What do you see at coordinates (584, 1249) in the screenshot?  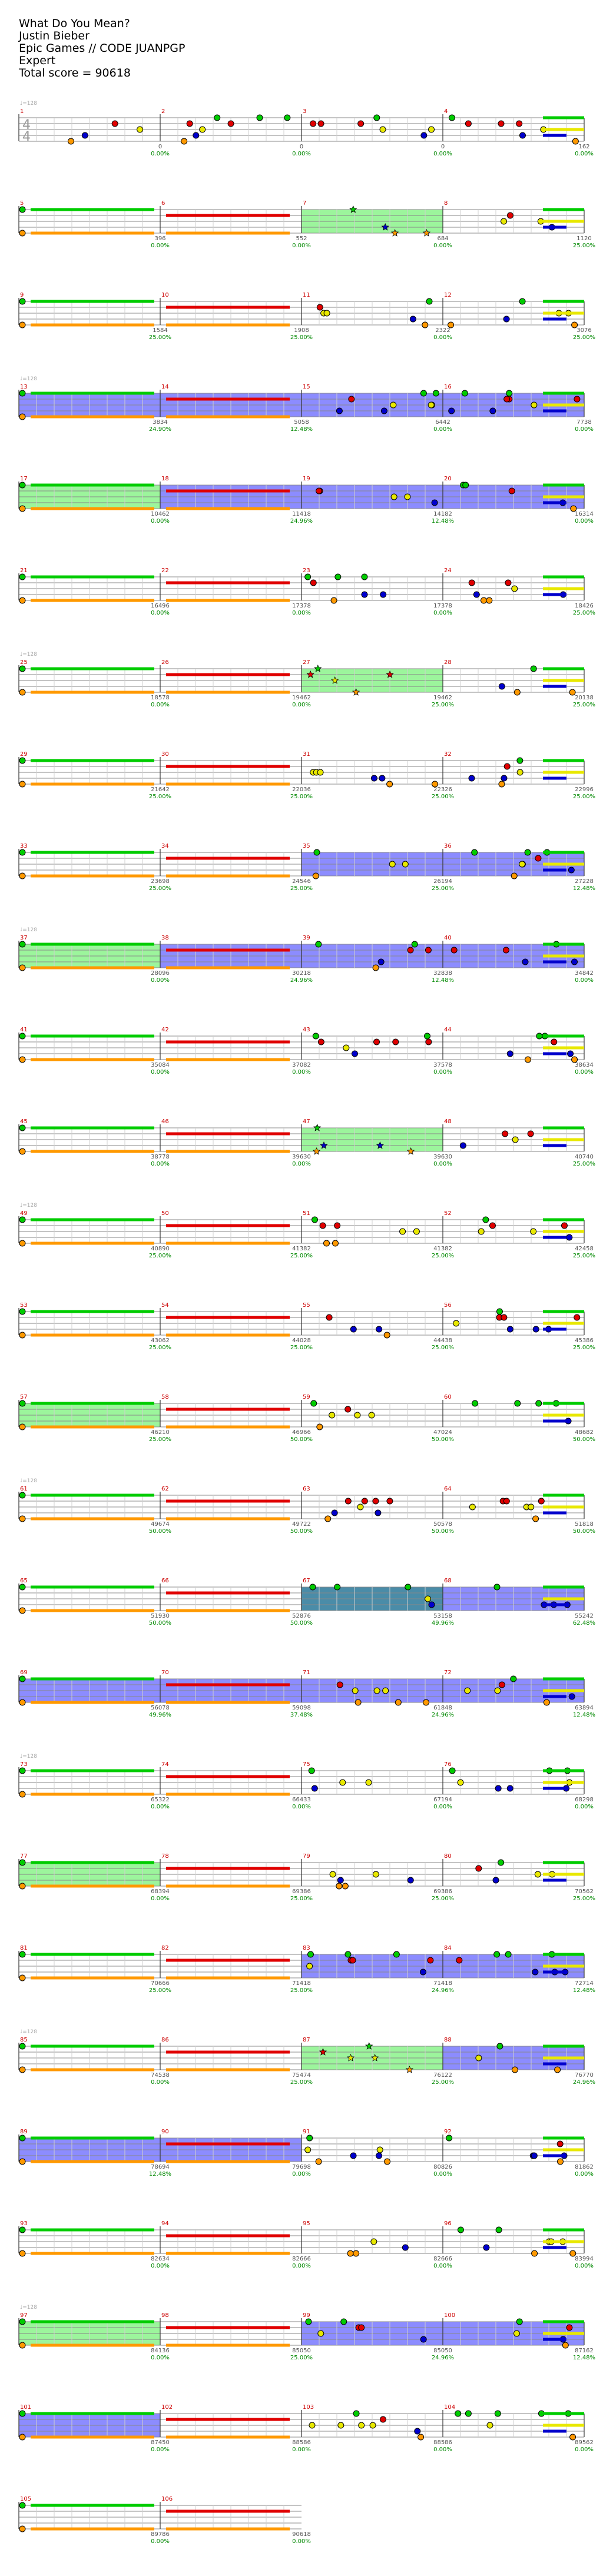 I see `measure-score: 42458` at bounding box center [584, 1249].